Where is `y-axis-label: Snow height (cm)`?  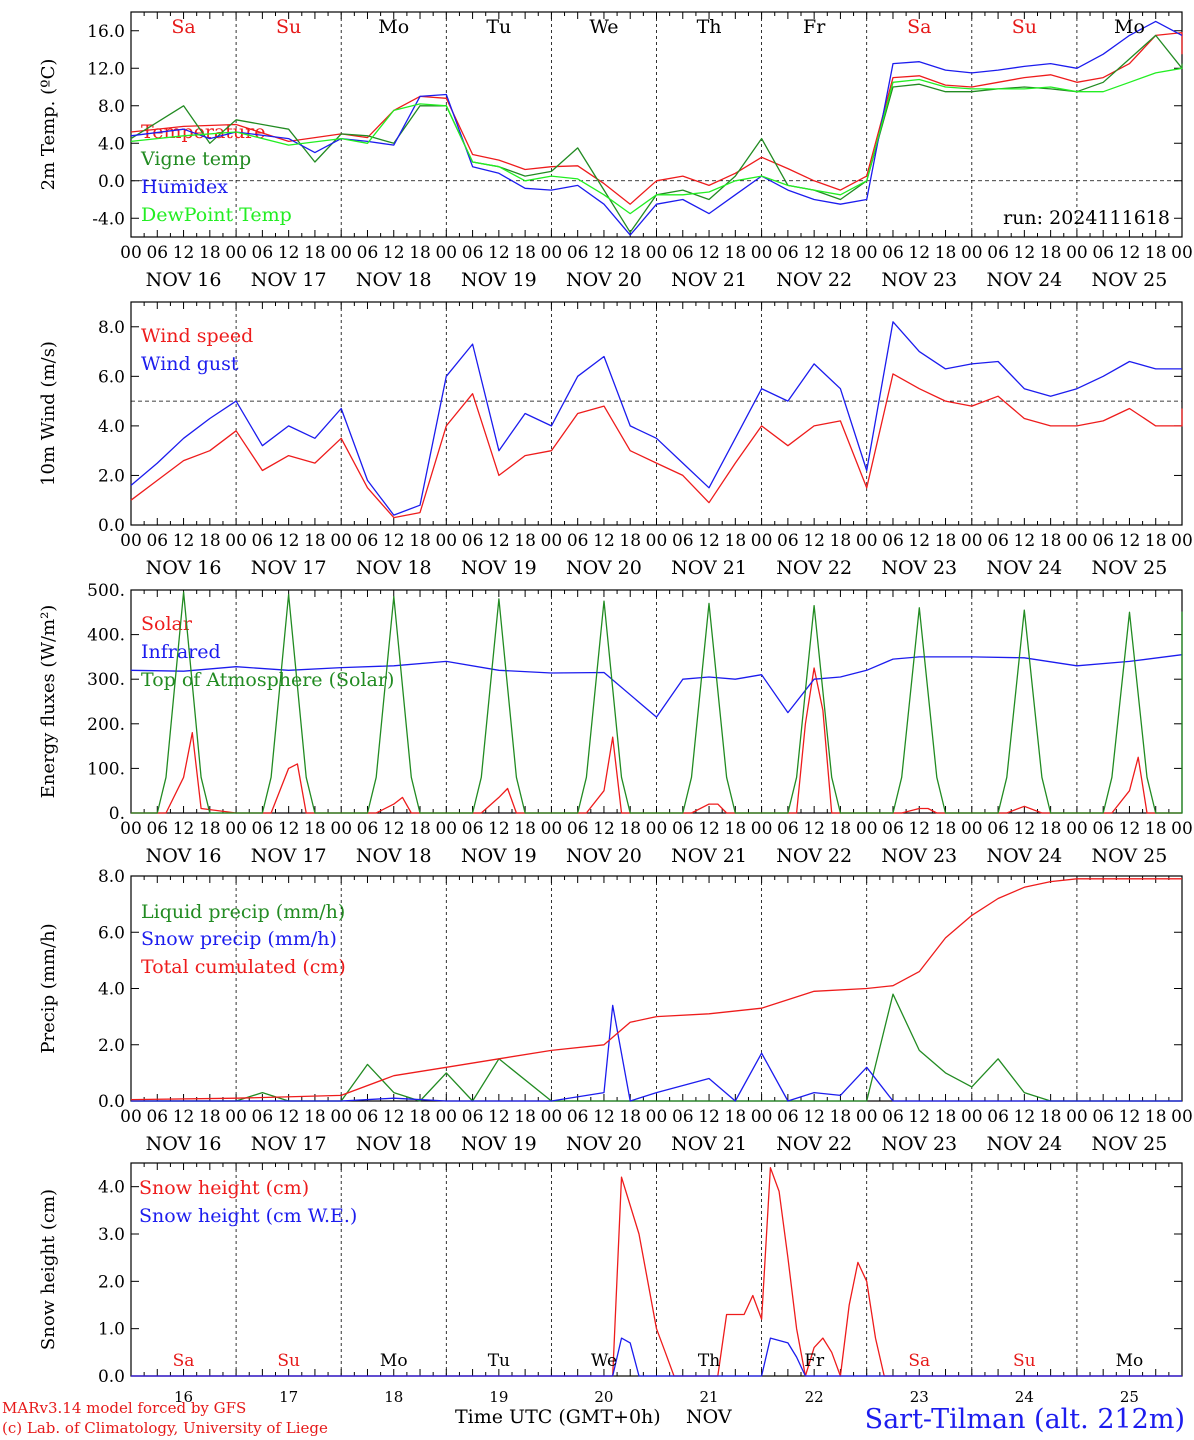
y-axis-label: Snow height (cm) is located at coordinates (48, 1269).